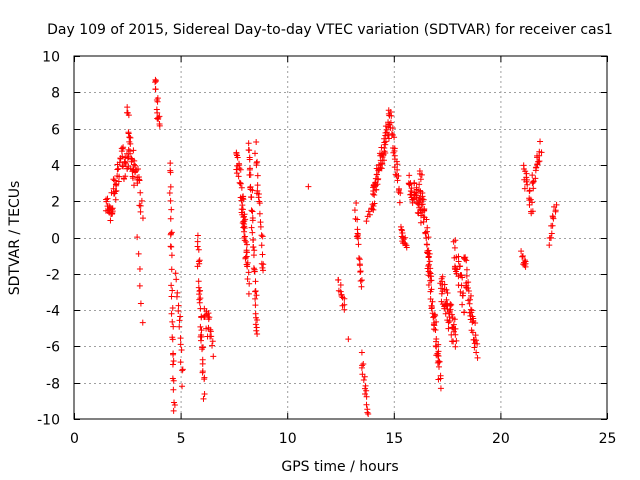 This screenshot has width=640, height=480. Describe the element at coordinates (501, 439) in the screenshot. I see `x-tick-label: 20` at that location.